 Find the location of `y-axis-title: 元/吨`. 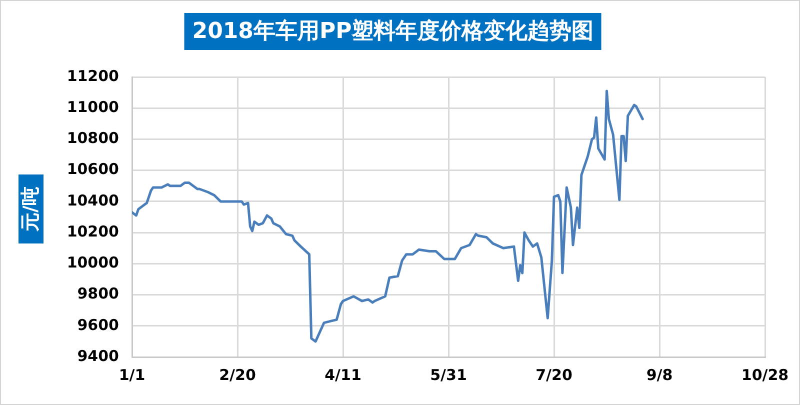

y-axis-title: 元/吨 is located at coordinates (31, 209).